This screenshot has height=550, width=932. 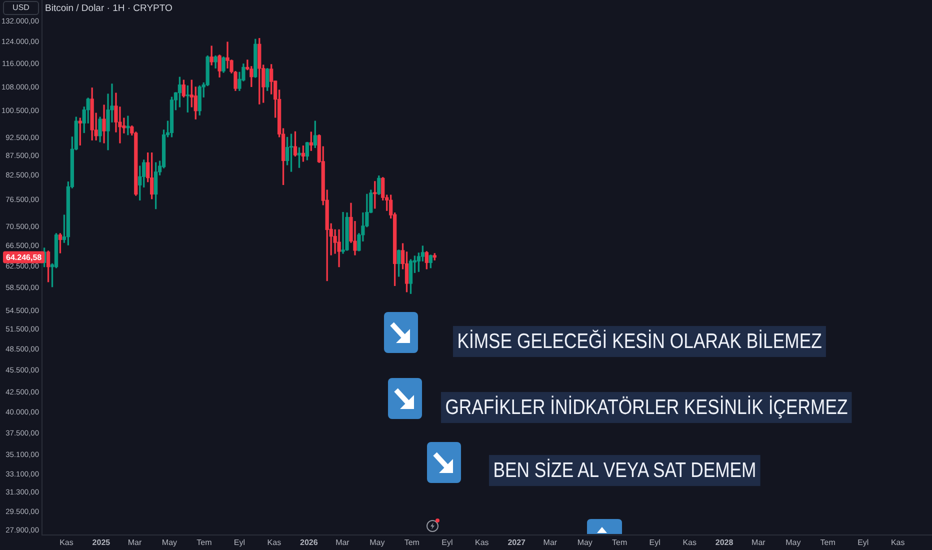 What do you see at coordinates (639, 341) in the screenshot?
I see `annotation: KİMSE GELECEĞİ KESİN OLARAK BİLEMEZ` at bounding box center [639, 341].